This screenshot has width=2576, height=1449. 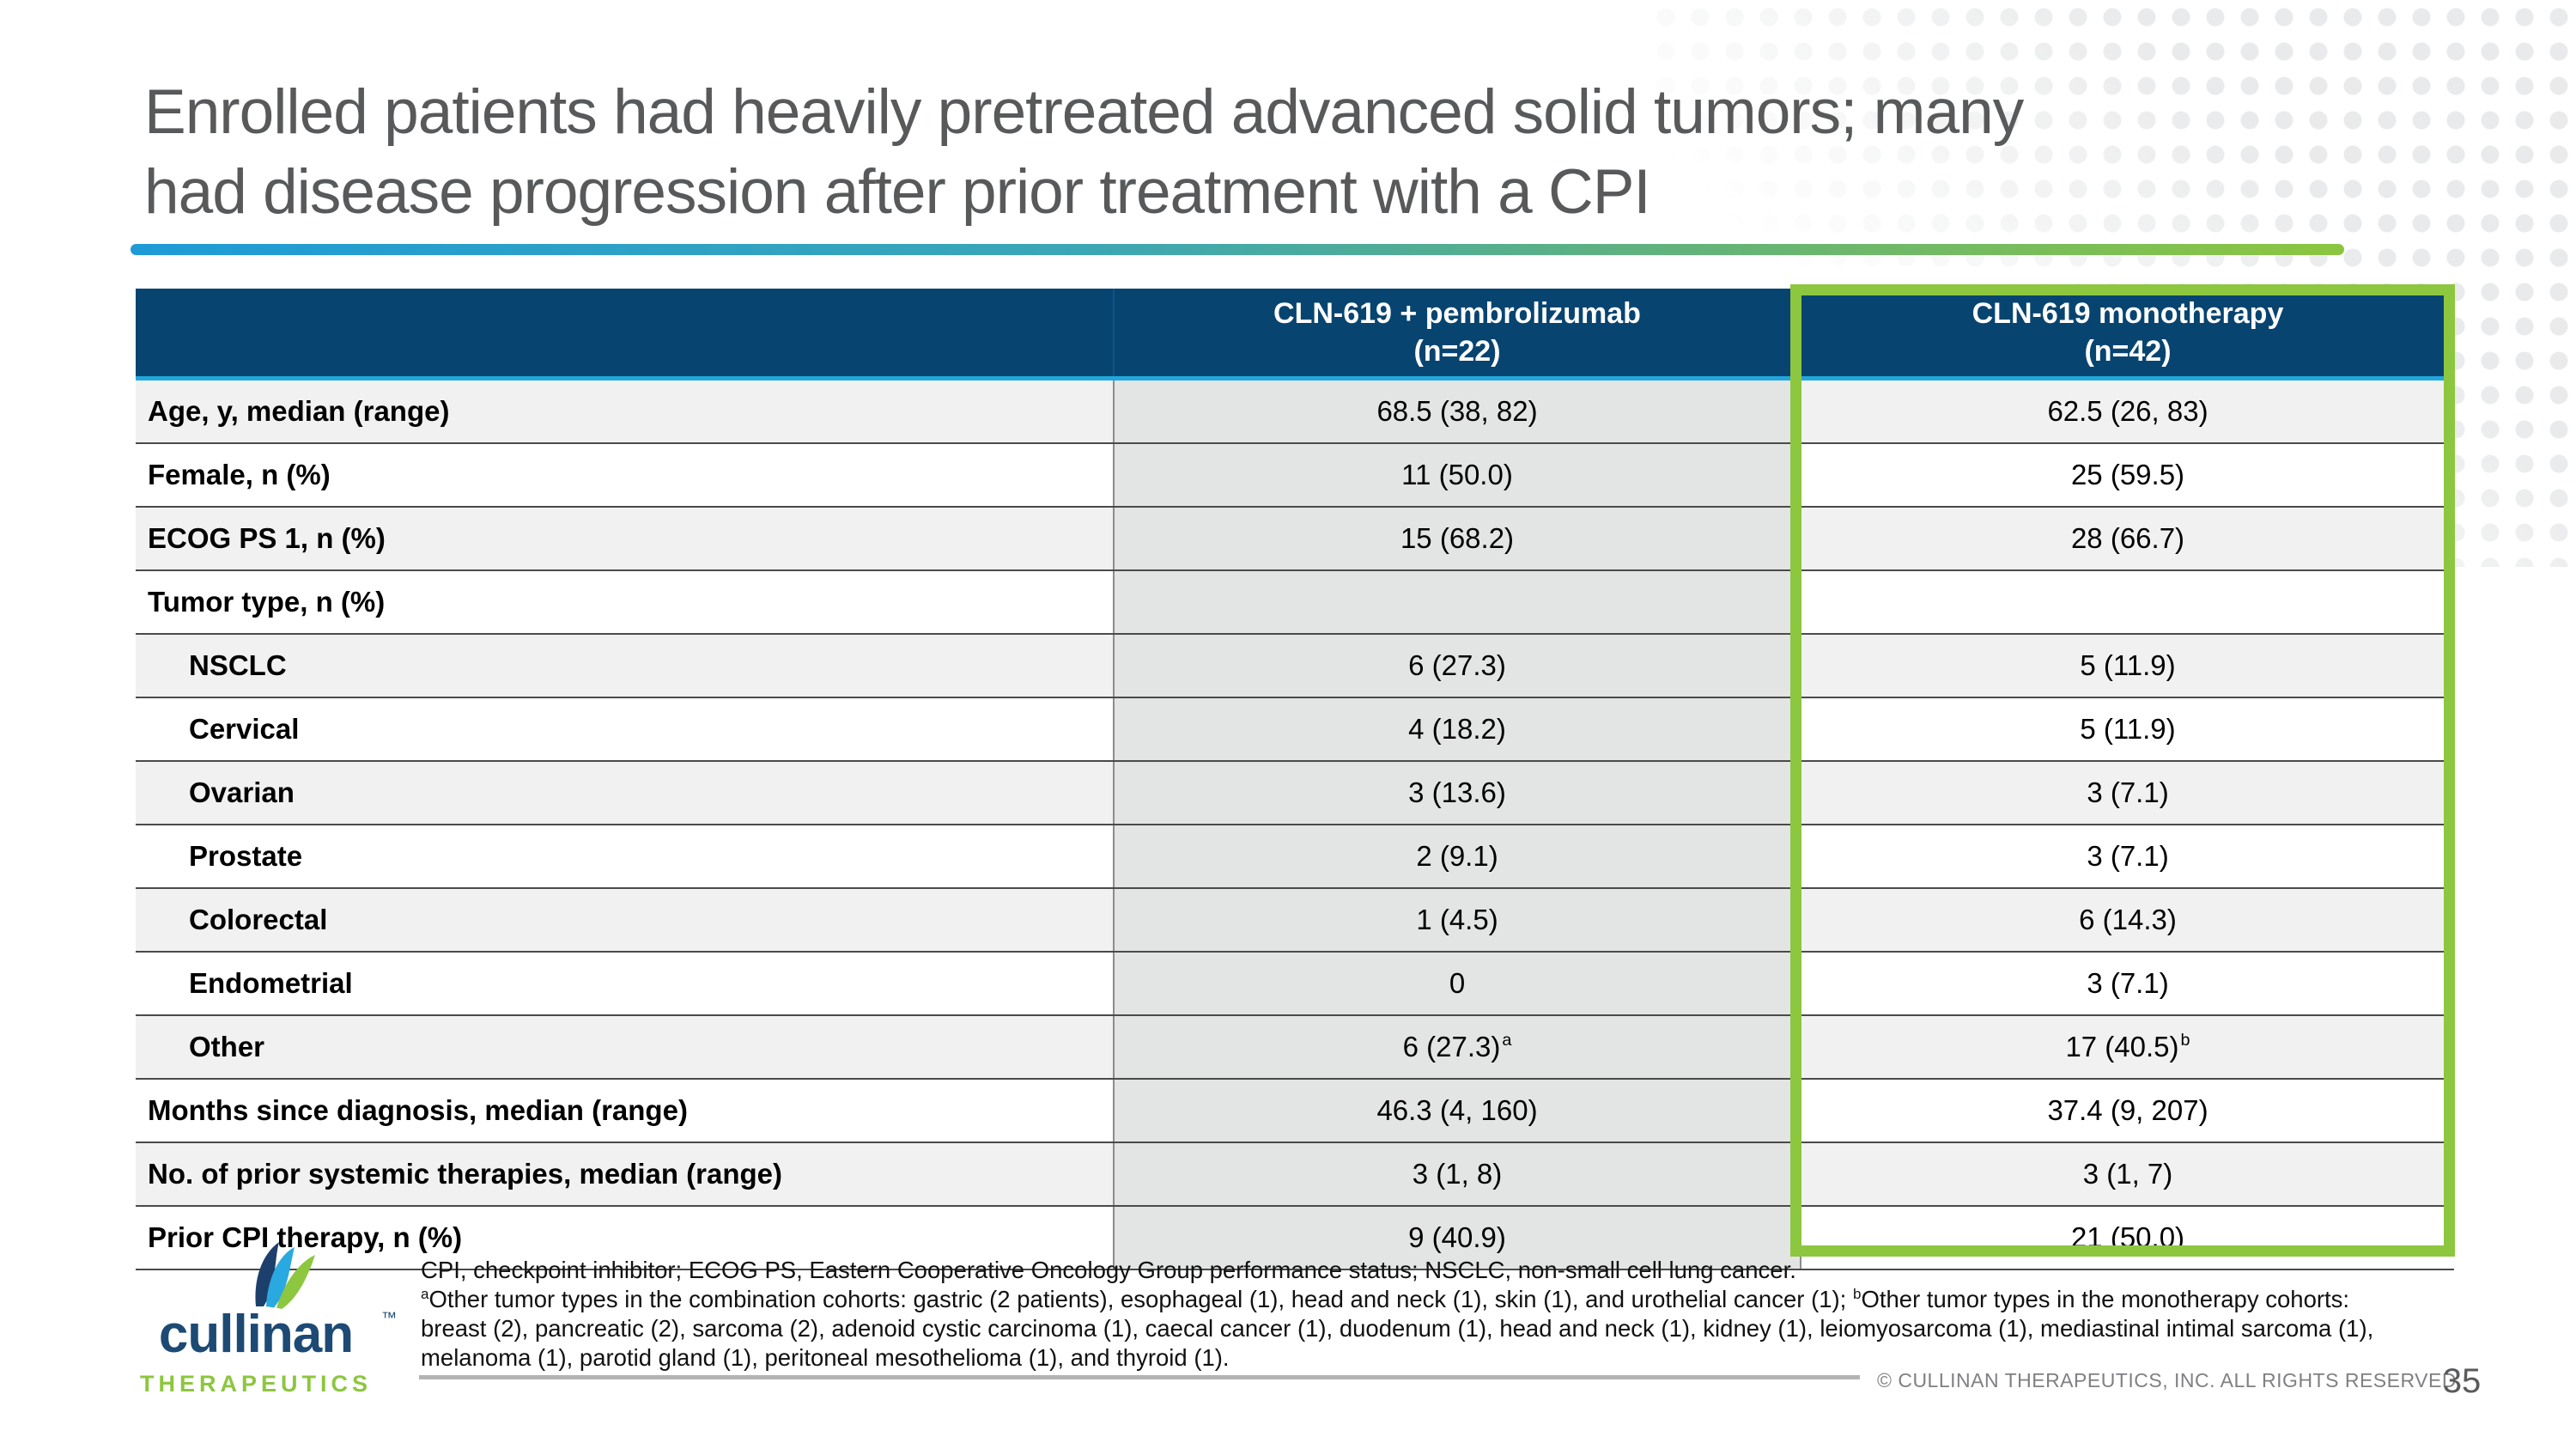 What do you see at coordinates (2127, 602) in the screenshot?
I see `mono-value` at bounding box center [2127, 602].